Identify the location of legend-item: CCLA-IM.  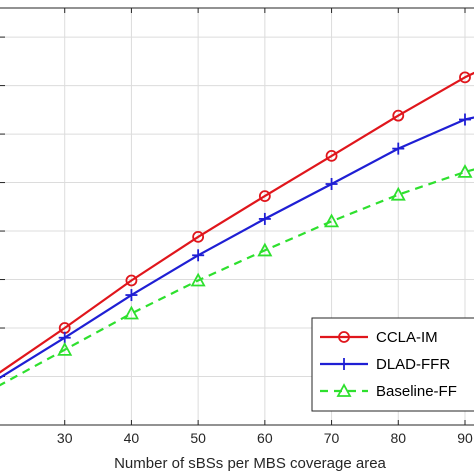
(379, 337).